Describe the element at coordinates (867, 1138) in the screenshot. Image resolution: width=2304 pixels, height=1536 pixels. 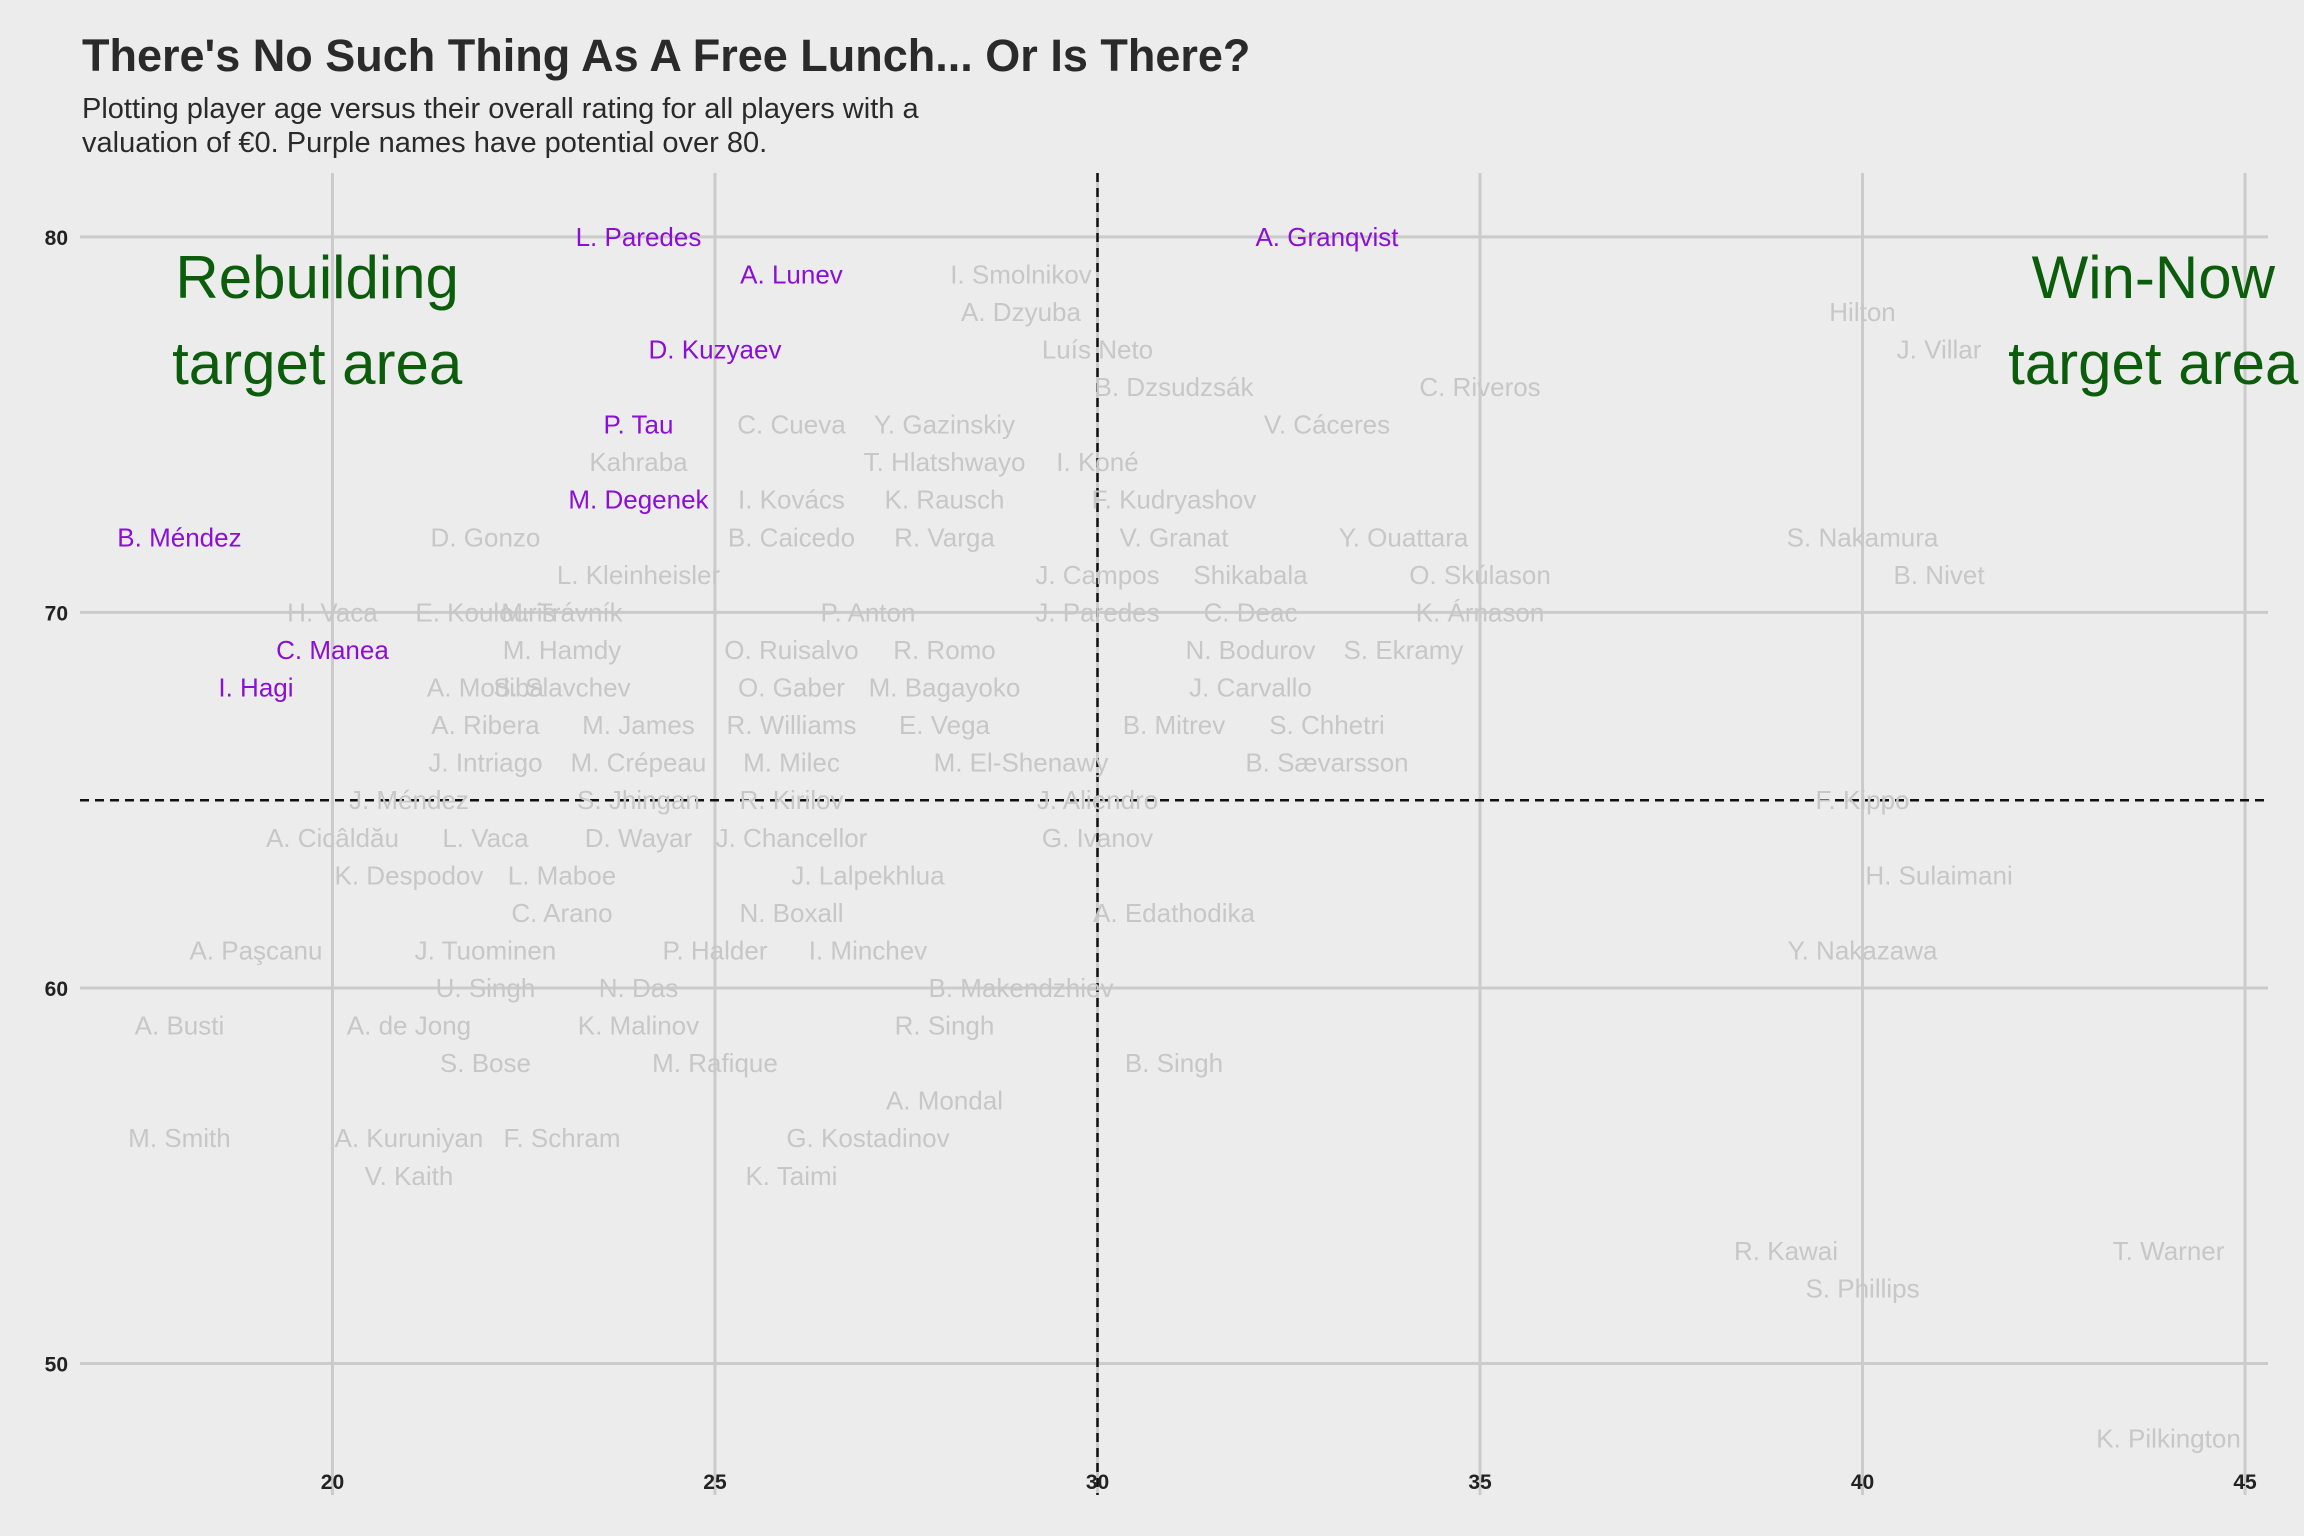
I see `player-label: G. Kostadinov` at that location.